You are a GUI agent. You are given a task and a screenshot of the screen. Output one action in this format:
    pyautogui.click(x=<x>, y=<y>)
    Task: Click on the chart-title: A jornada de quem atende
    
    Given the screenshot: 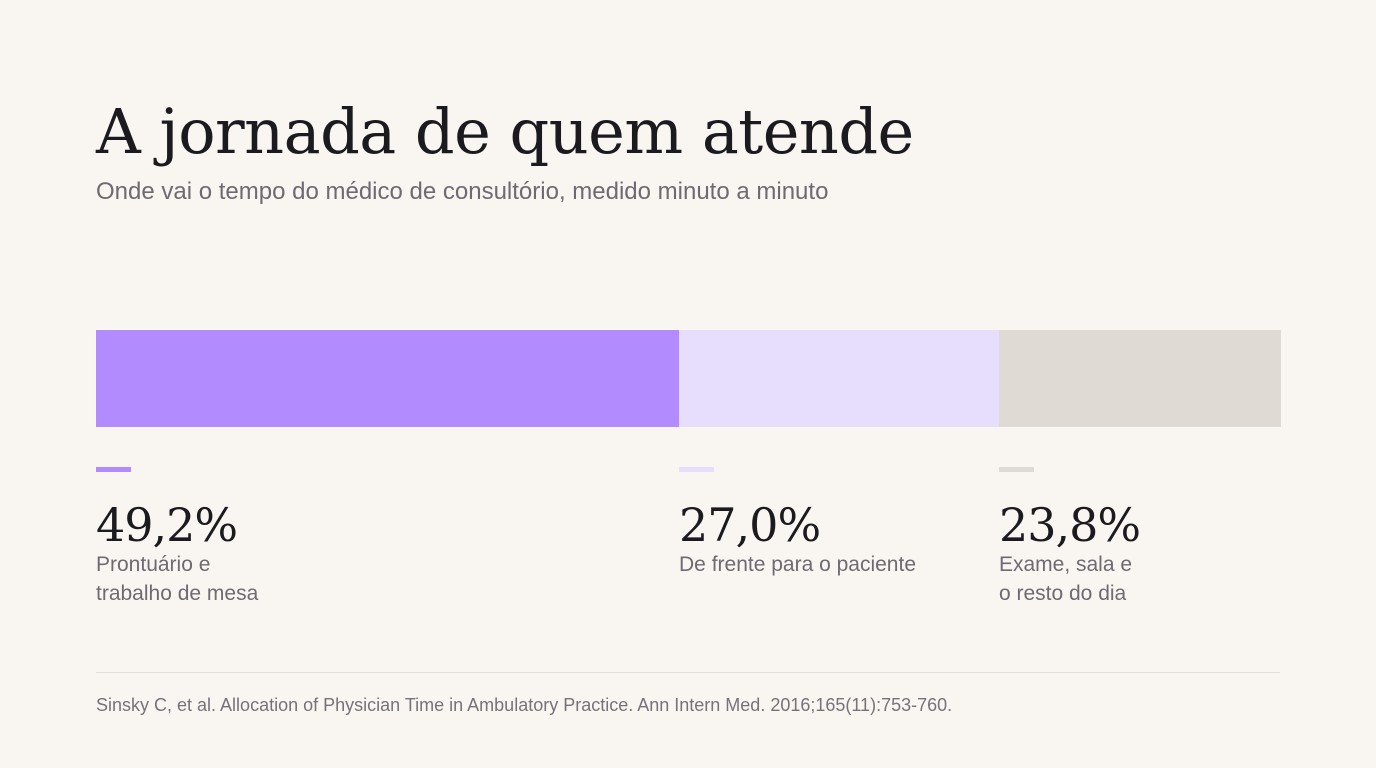 What is the action you would take?
    pyautogui.click(x=505, y=131)
    